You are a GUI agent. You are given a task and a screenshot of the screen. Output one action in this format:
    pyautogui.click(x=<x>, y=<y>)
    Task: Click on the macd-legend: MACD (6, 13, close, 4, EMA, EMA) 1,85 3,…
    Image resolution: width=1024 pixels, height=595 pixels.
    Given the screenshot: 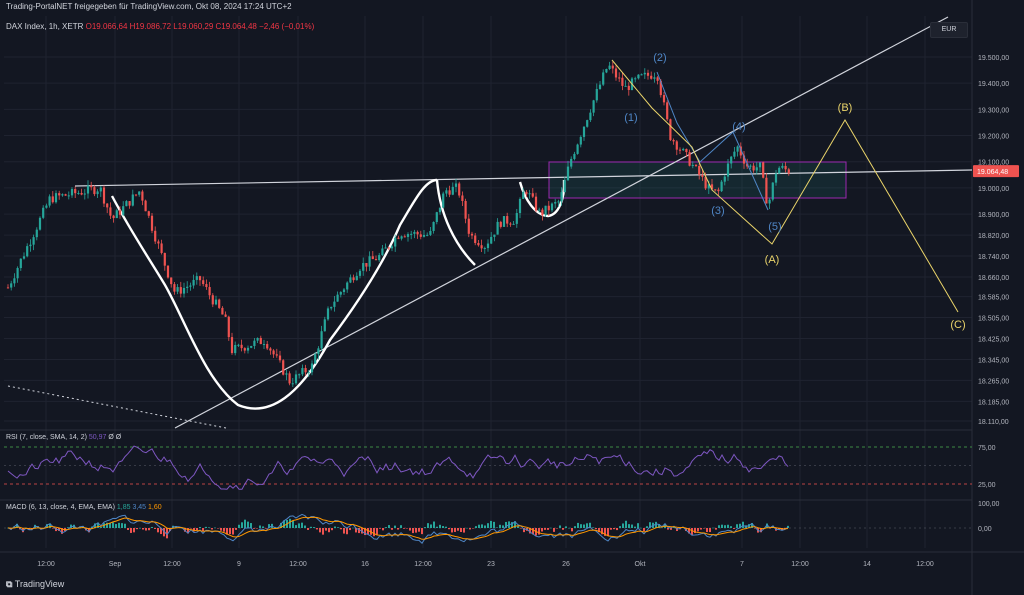 What is the action you would take?
    pyautogui.click(x=84, y=507)
    